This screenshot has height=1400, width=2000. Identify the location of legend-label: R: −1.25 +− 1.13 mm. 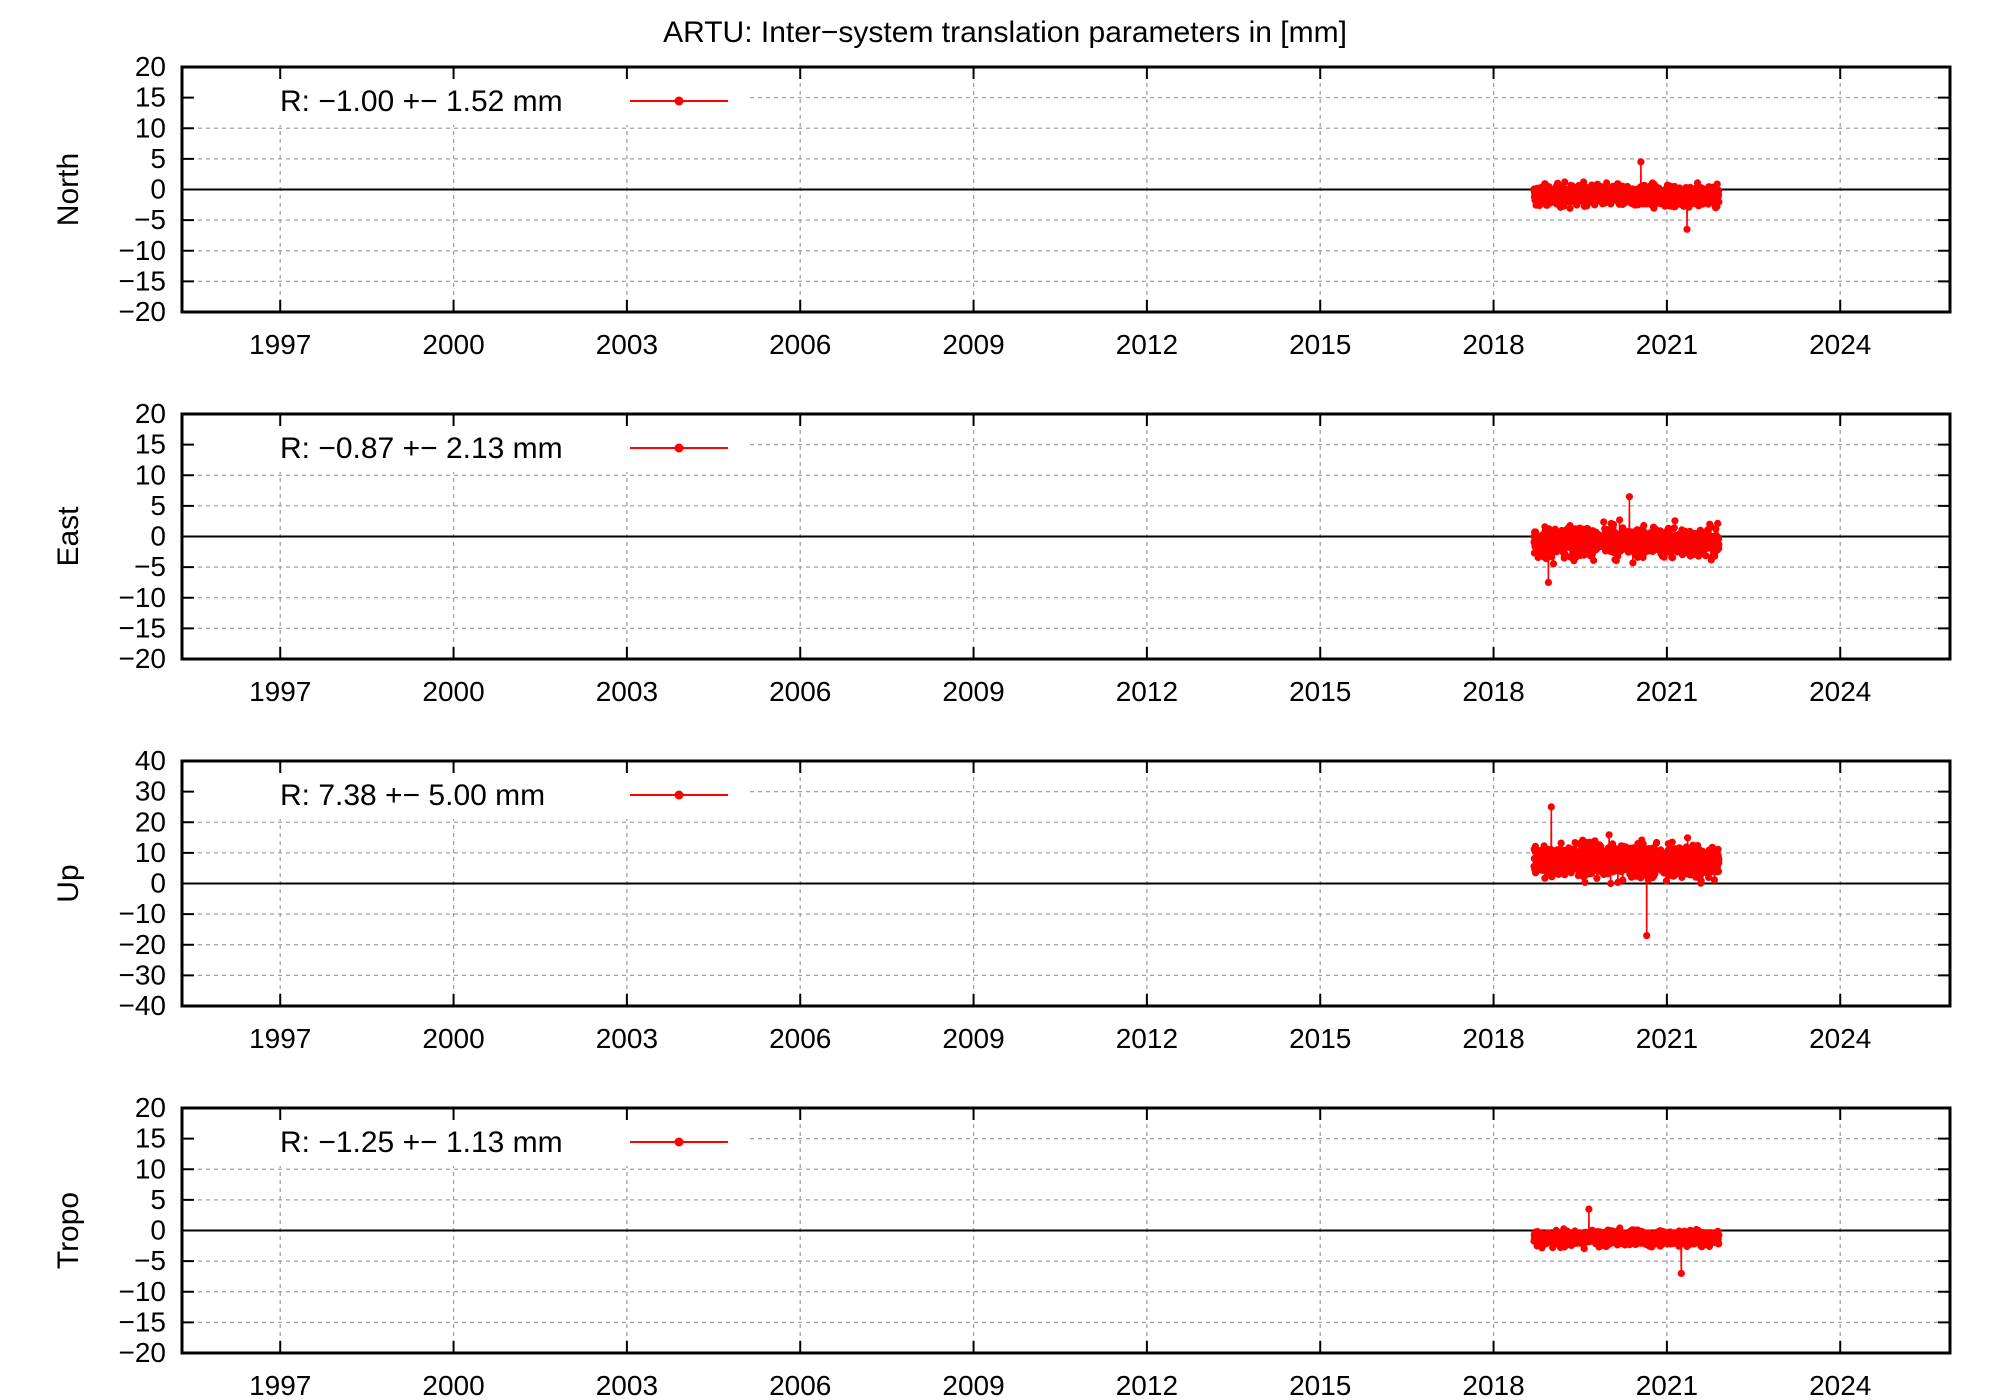
(421, 1142).